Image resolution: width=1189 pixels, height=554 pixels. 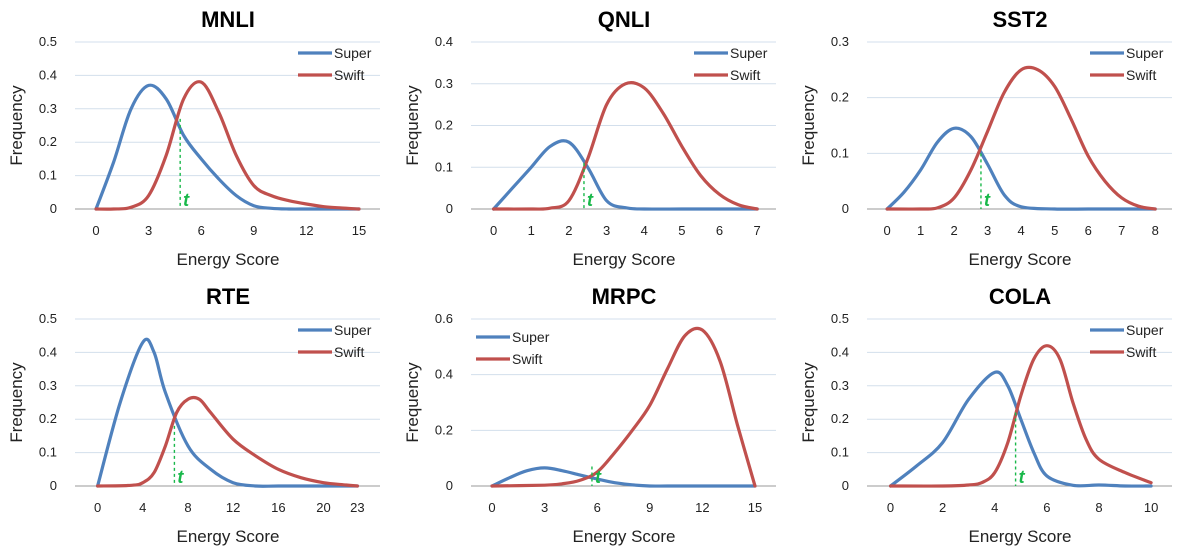 I want to click on x-tick-label: 8, so click(x=1098, y=507).